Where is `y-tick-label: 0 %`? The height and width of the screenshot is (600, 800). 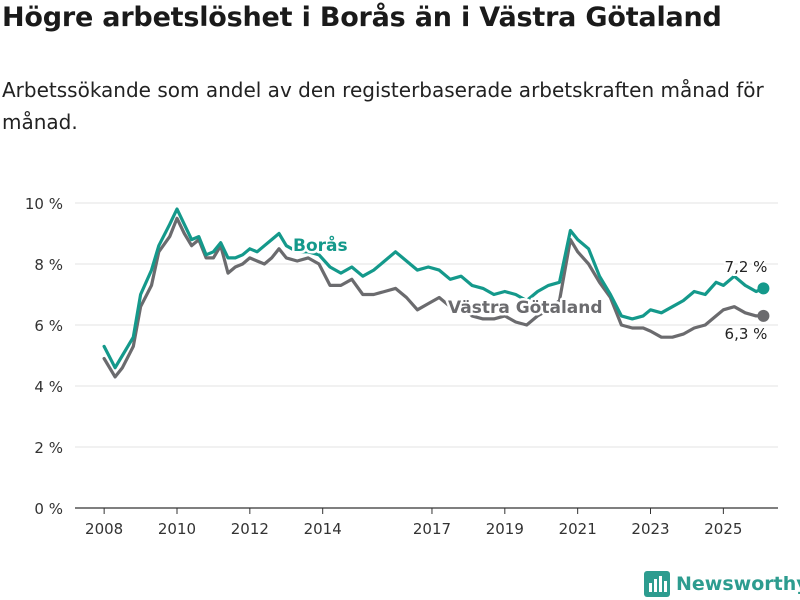 y-tick-label: 0 % is located at coordinates (48, 509).